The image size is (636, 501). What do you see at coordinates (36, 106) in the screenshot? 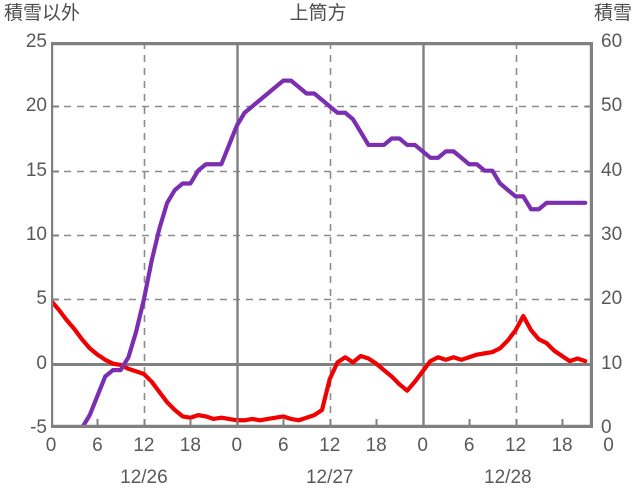
I see `left-axis-tick-label: 20` at bounding box center [36, 106].